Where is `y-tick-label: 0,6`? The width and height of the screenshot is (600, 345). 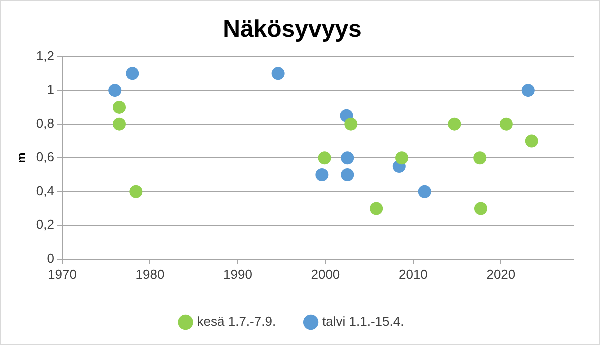 y-tick-label: 0,6 is located at coordinates (45, 157).